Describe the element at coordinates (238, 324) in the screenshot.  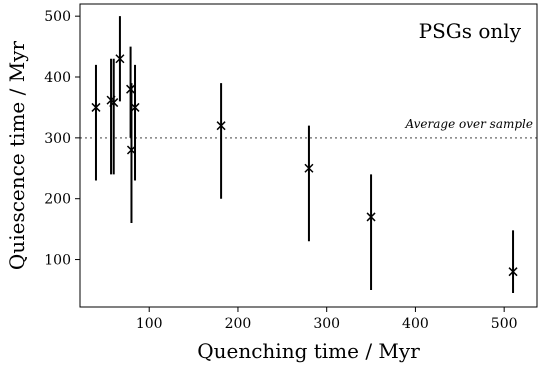
I see `x-tick-label: 200` at that location.